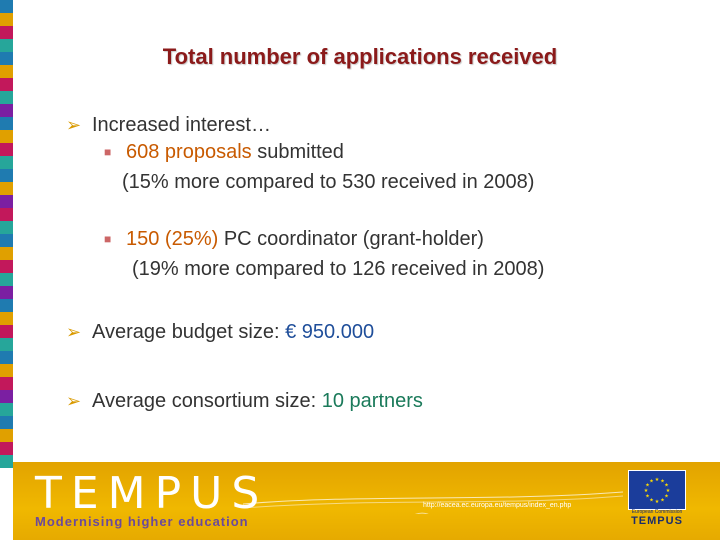 The height and width of the screenshot is (540, 720). What do you see at coordinates (297, 152) in the screenshot?
I see `subbullet-text: submitted` at bounding box center [297, 152].